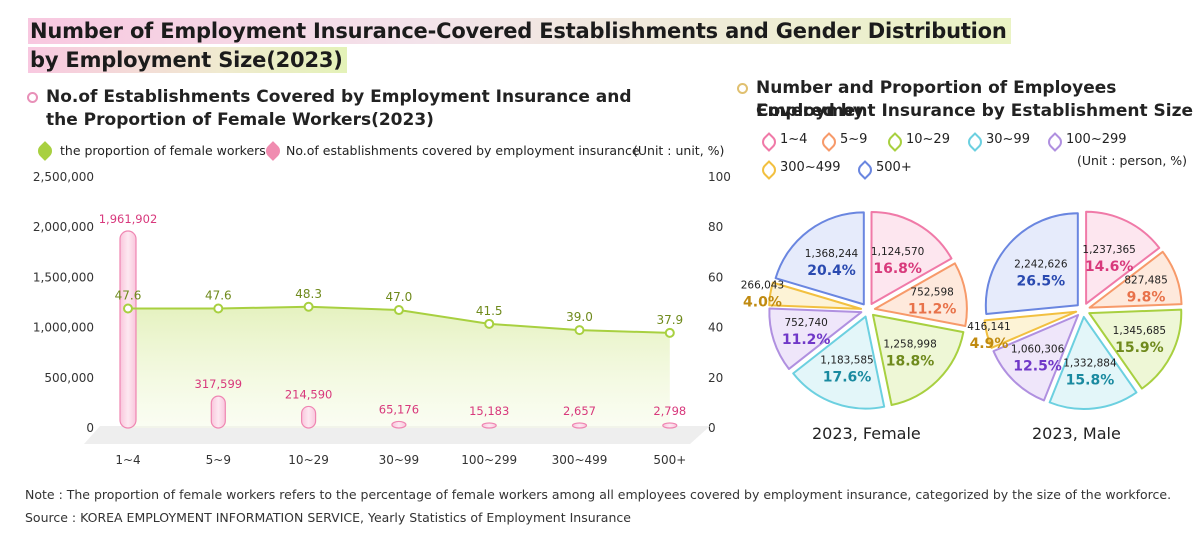  What do you see at coordinates (399, 460) in the screenshot?
I see `x-tick-label: 30~99` at bounding box center [399, 460].